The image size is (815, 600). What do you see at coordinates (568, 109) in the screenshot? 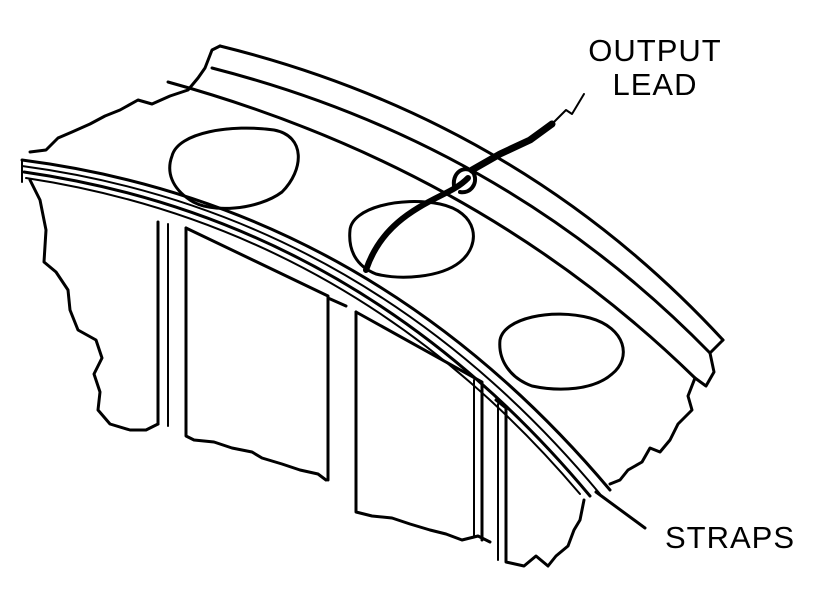
I see `output-lead-tip` at bounding box center [568, 109].